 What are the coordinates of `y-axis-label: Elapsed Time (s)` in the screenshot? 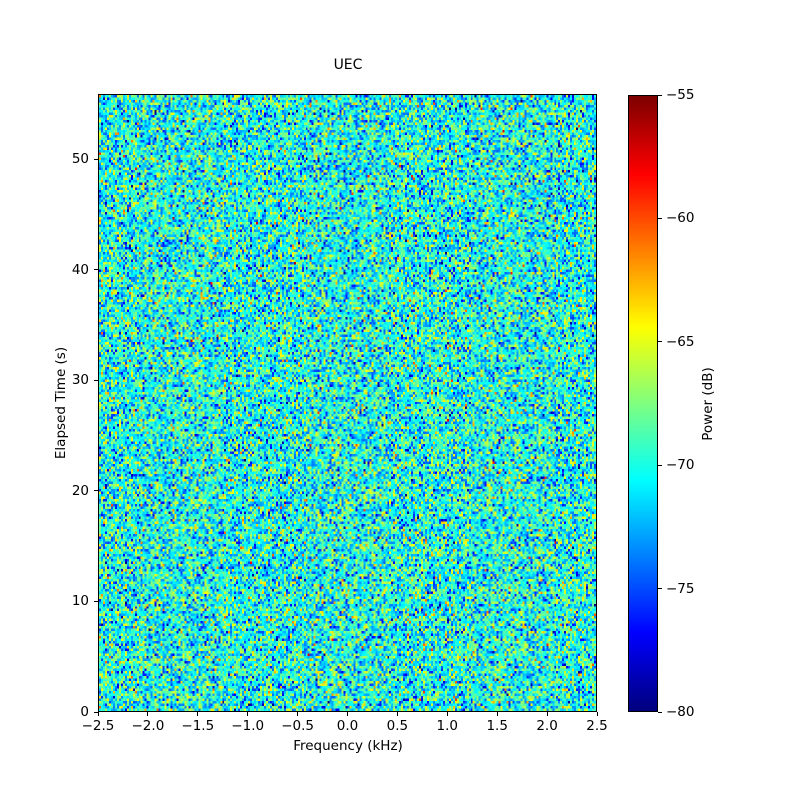 It's located at (61, 403).